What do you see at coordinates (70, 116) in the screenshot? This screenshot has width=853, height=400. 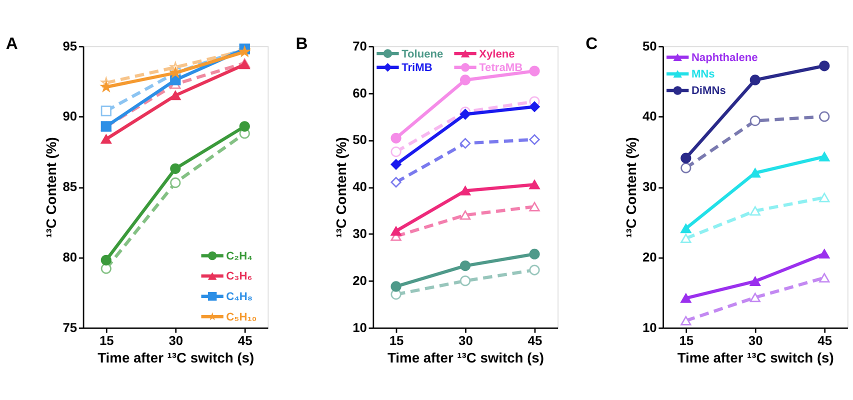 I see `y-tick-label: 90` at bounding box center [70, 116].